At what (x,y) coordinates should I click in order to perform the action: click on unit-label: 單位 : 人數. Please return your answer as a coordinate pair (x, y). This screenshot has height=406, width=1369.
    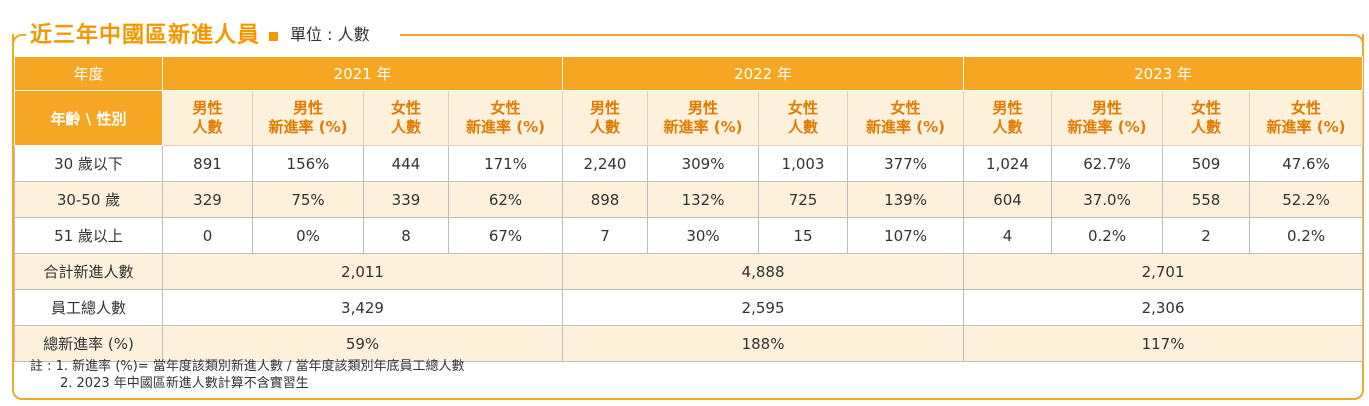
    Looking at the image, I should click on (330, 34).